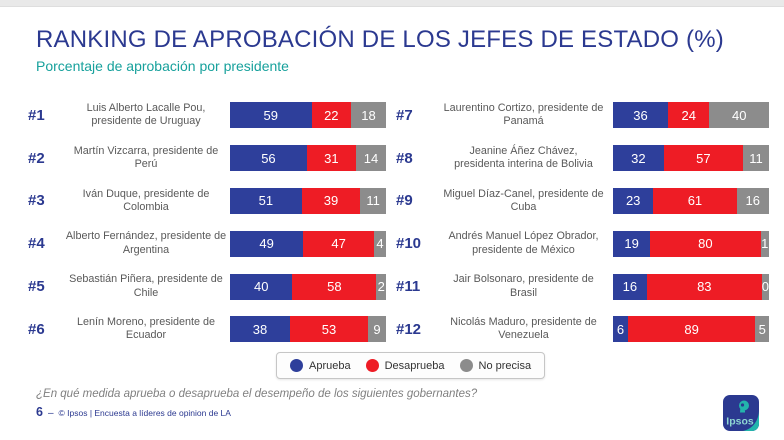 The width and height of the screenshot is (784, 440). What do you see at coordinates (765, 286) in the screenshot?
I see `bar-segment-no-precisa: 0` at bounding box center [765, 286].